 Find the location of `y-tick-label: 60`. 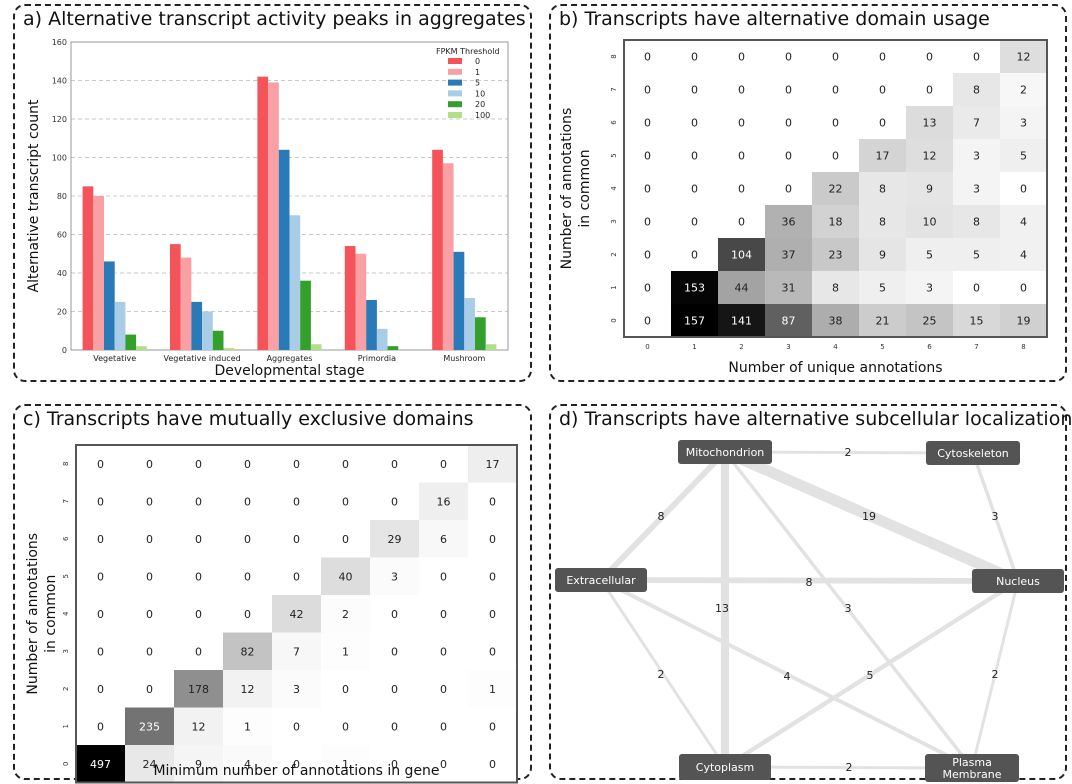

y-tick-label: 60 is located at coordinates (62, 235).